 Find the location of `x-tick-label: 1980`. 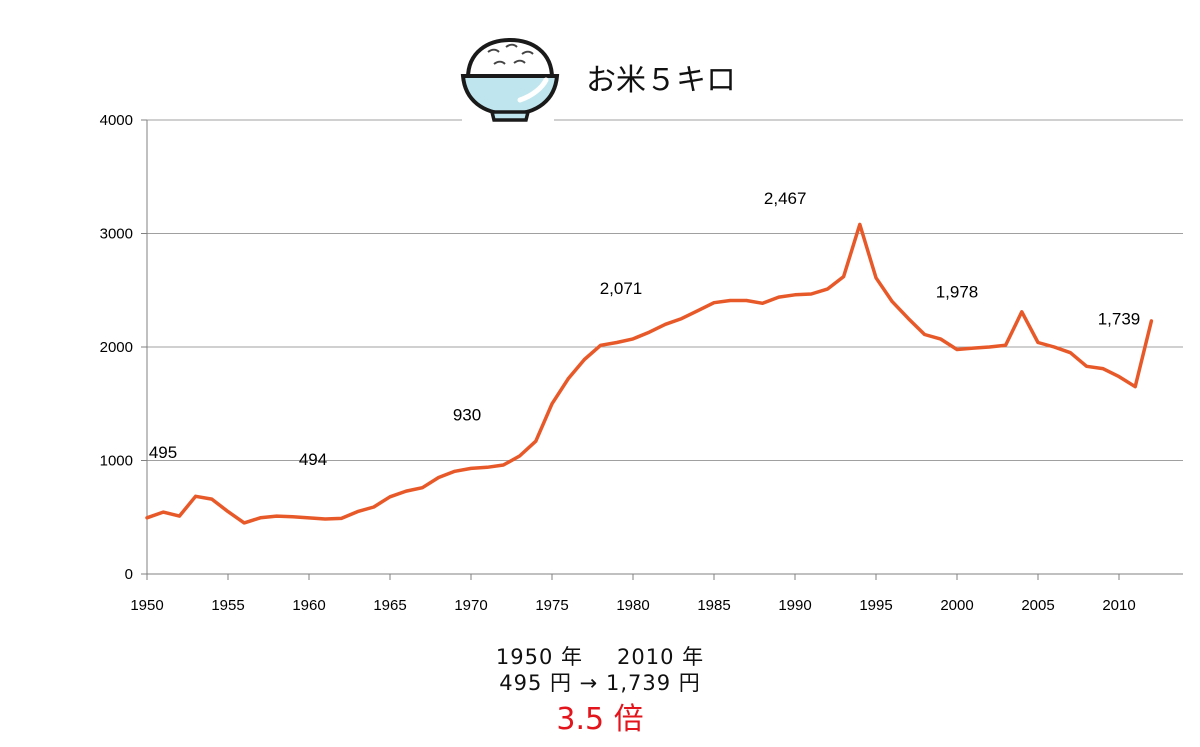

x-tick-label: 1980 is located at coordinates (632, 605).